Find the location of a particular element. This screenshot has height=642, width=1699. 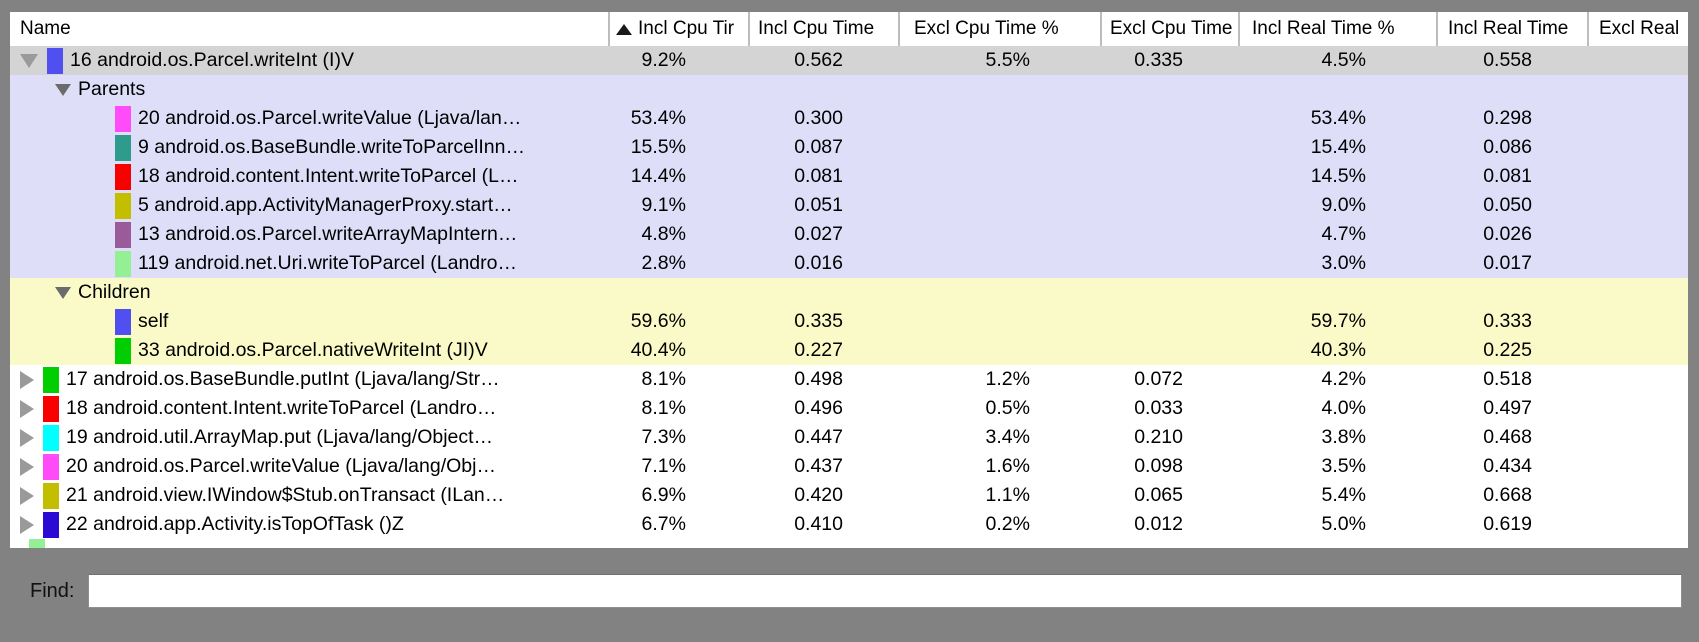

method-name: Parents is located at coordinates (112, 89).